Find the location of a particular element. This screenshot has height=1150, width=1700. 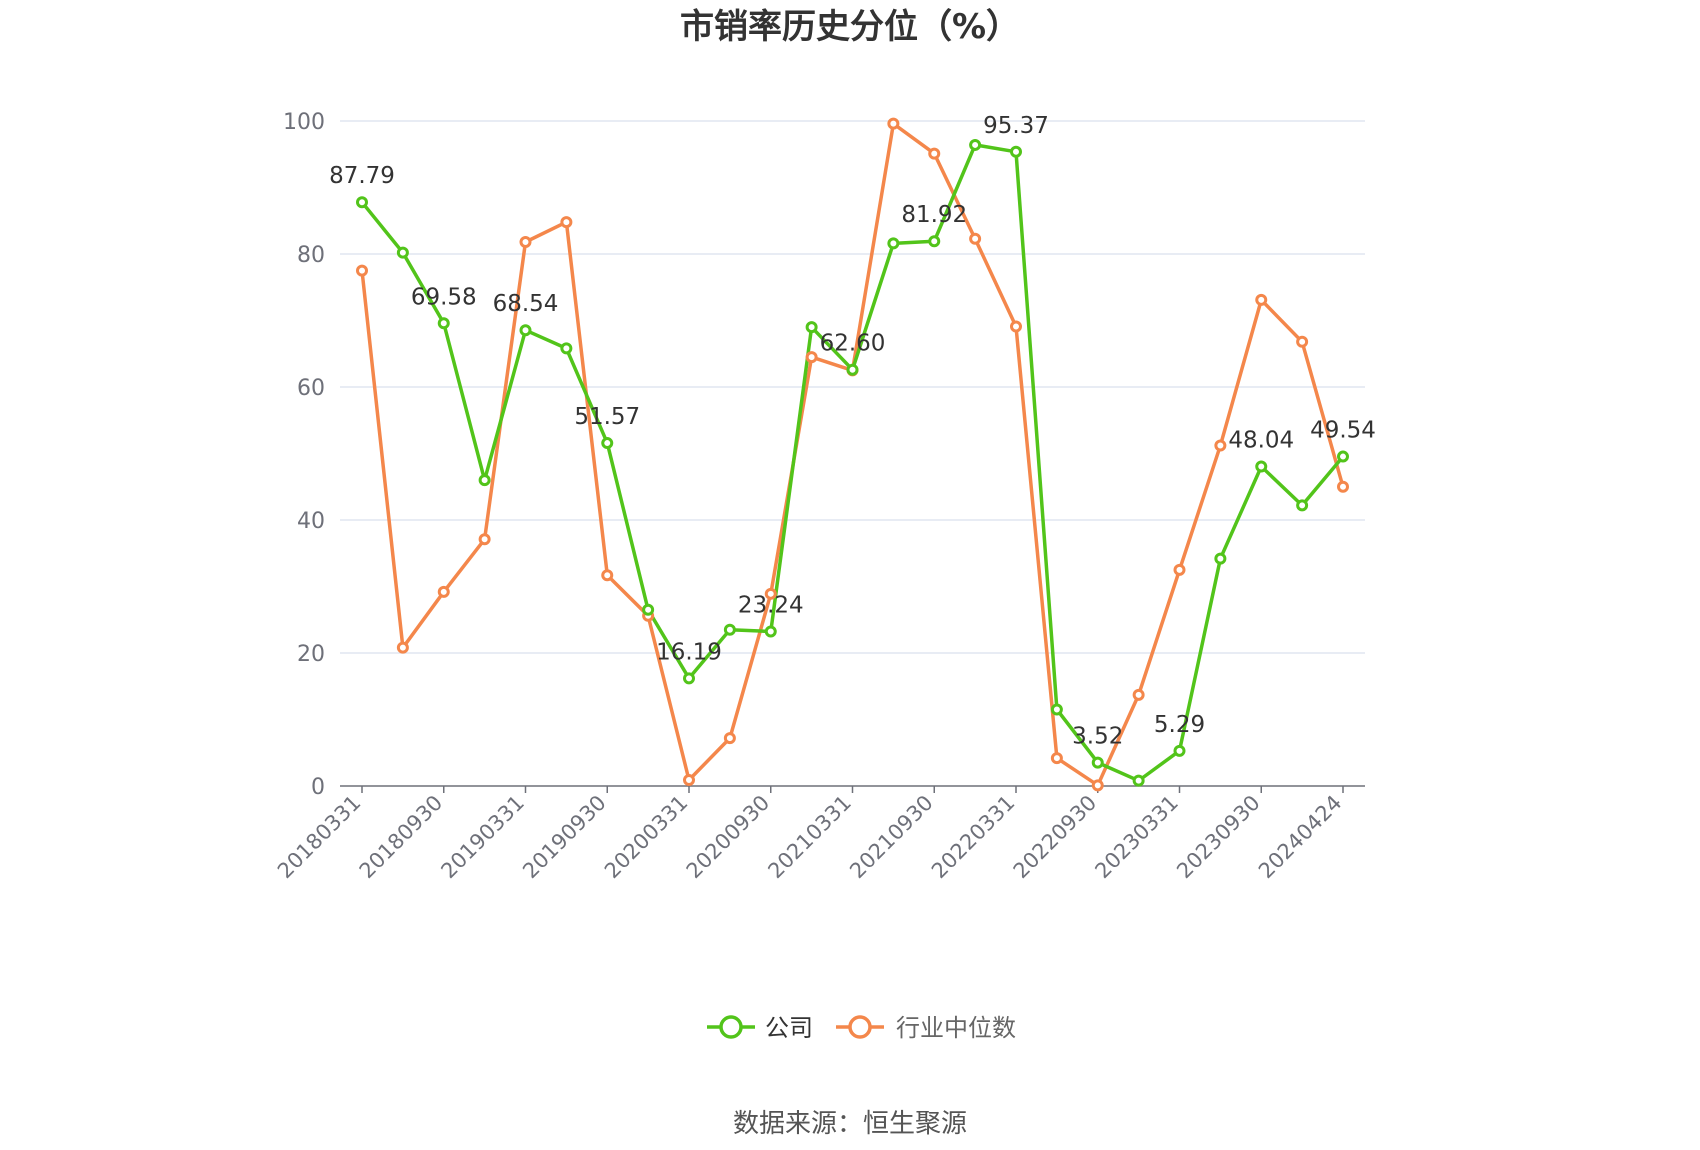

x-tick-label: 20230930 is located at coordinates (1218, 837).